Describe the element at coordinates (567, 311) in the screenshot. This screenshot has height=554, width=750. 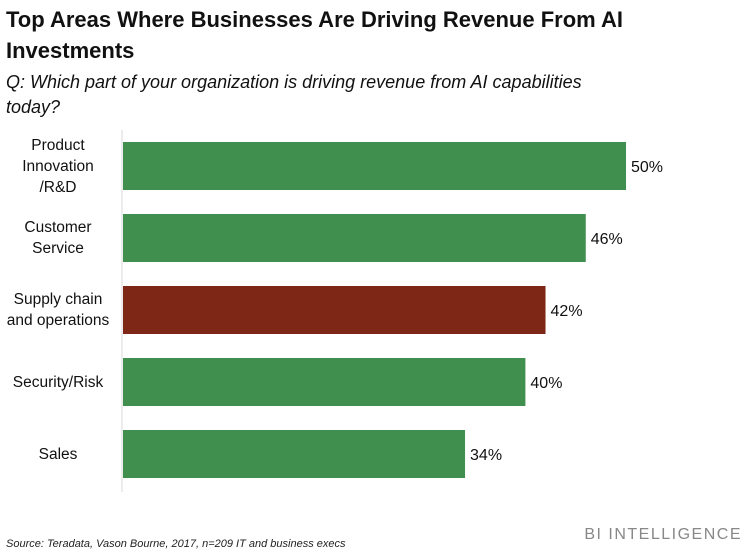
I see `data-label: 42%` at that location.